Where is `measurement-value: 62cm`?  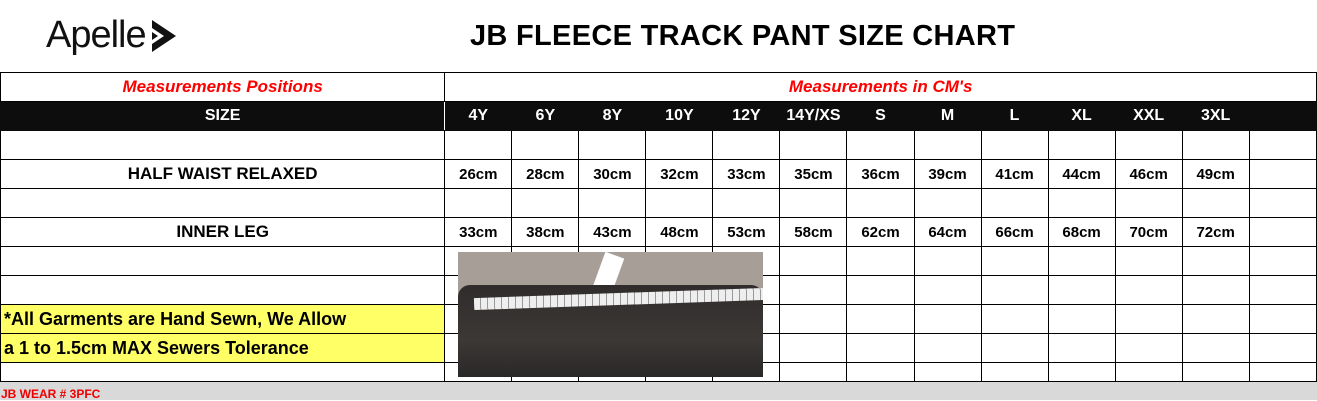 measurement-value: 62cm is located at coordinates (880, 232).